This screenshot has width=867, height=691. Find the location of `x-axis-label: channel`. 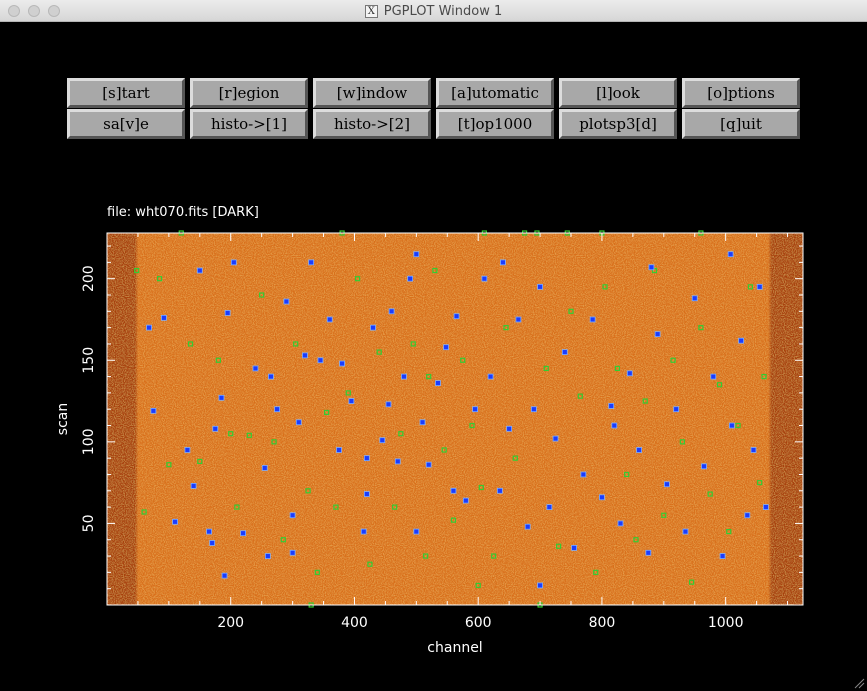

x-axis-label: channel is located at coordinates (454, 648).